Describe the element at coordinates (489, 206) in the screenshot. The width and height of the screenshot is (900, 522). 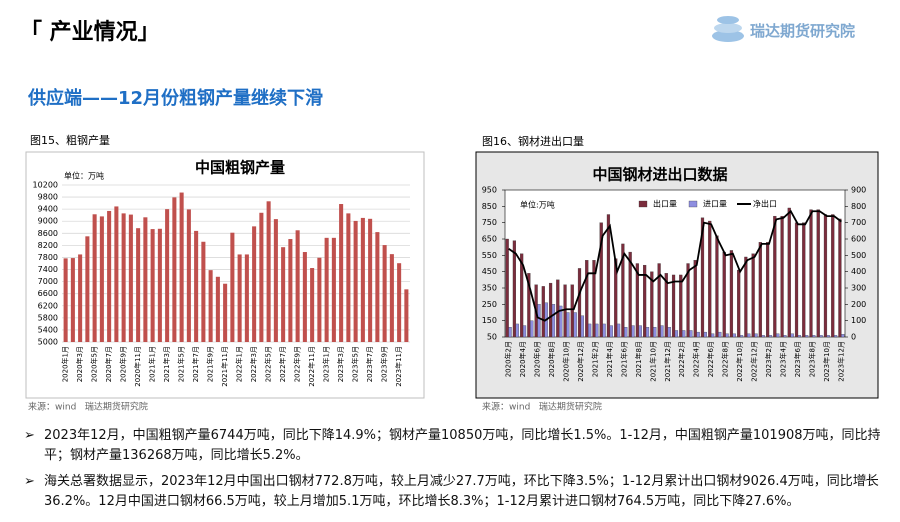
I see `y-tick-label: 850` at that location.